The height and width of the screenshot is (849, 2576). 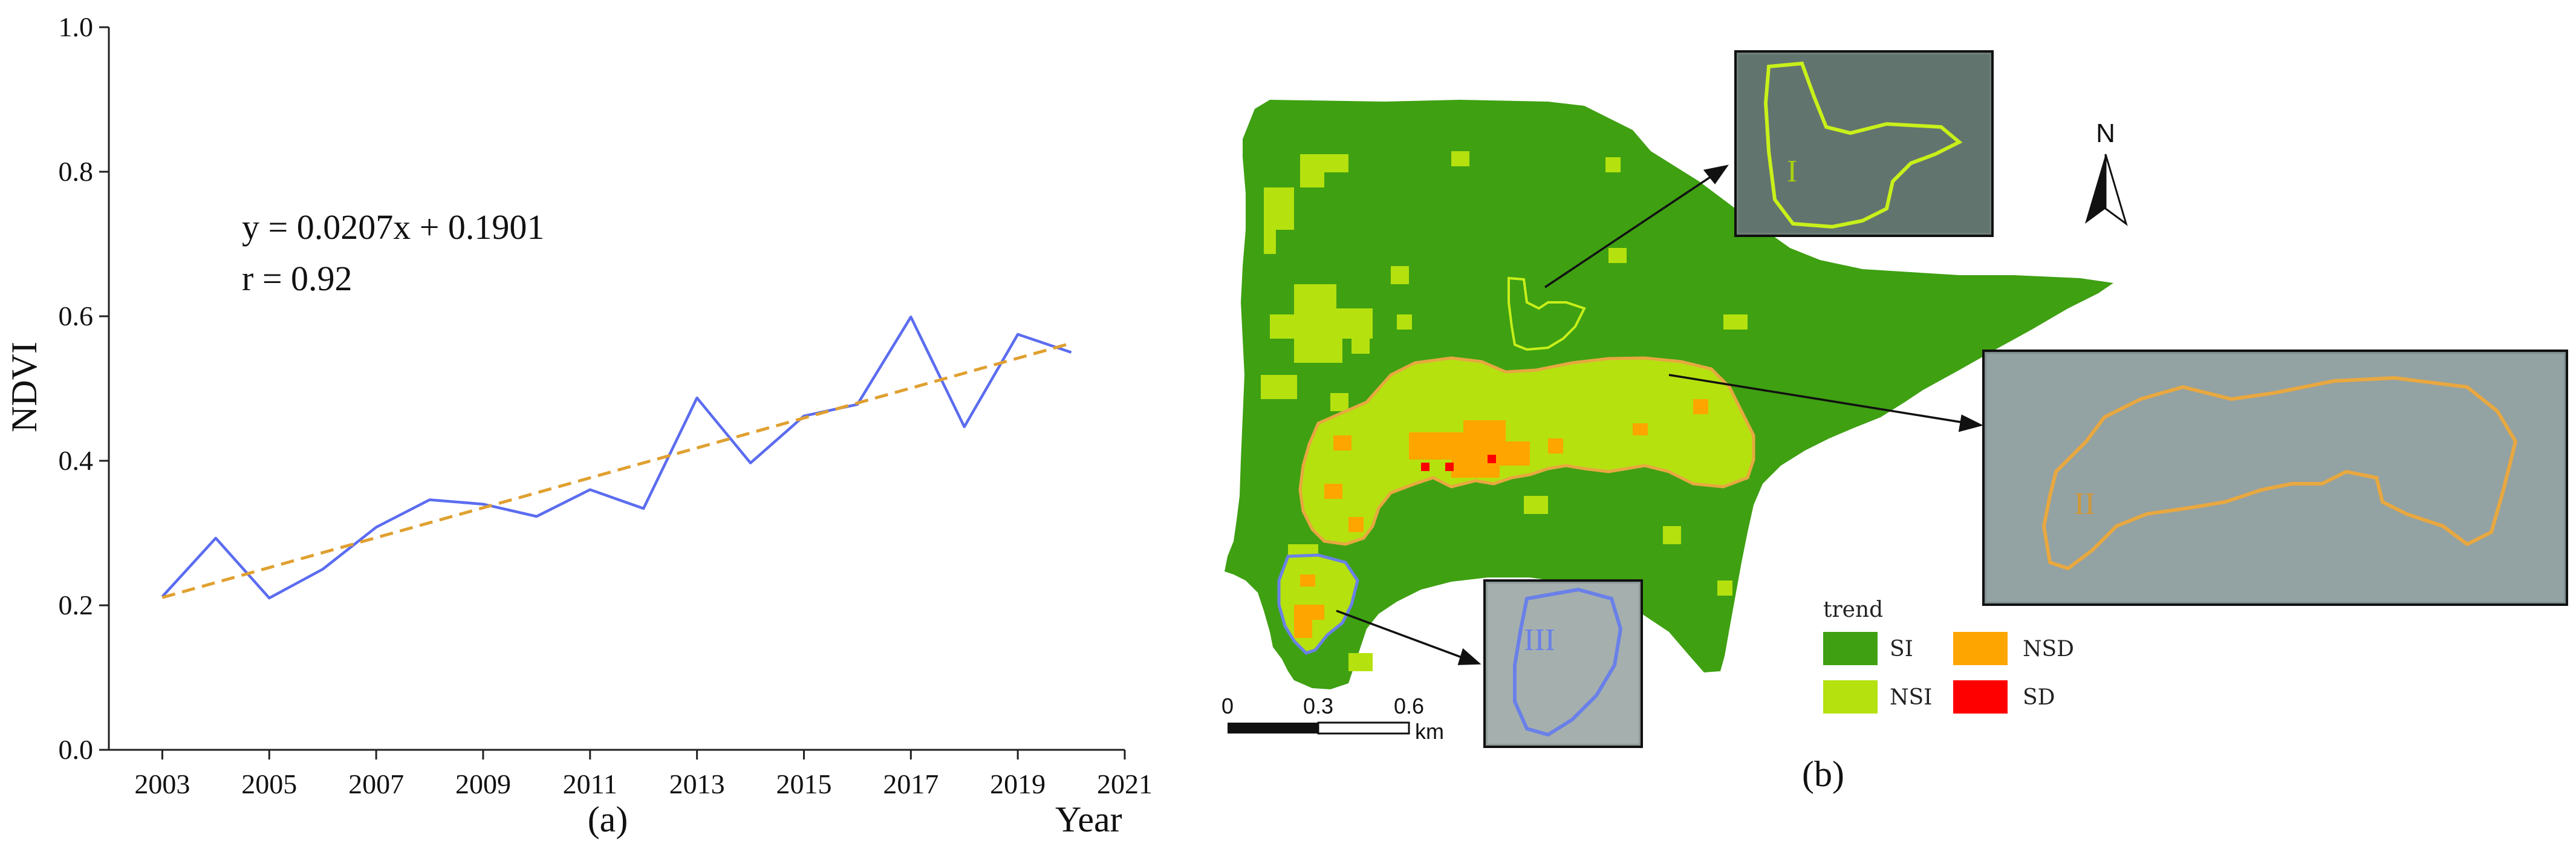 I want to click on arrow-zone-ii-head, so click(x=1970, y=423).